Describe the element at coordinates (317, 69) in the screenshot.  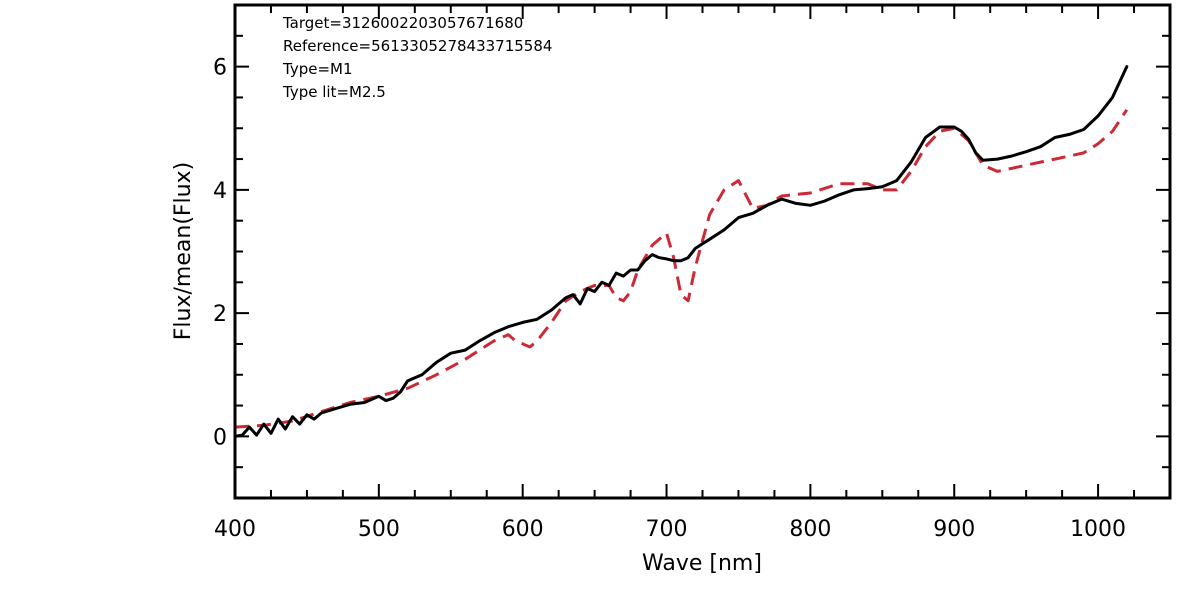
I see `annotation-line: Type=M1` at that location.